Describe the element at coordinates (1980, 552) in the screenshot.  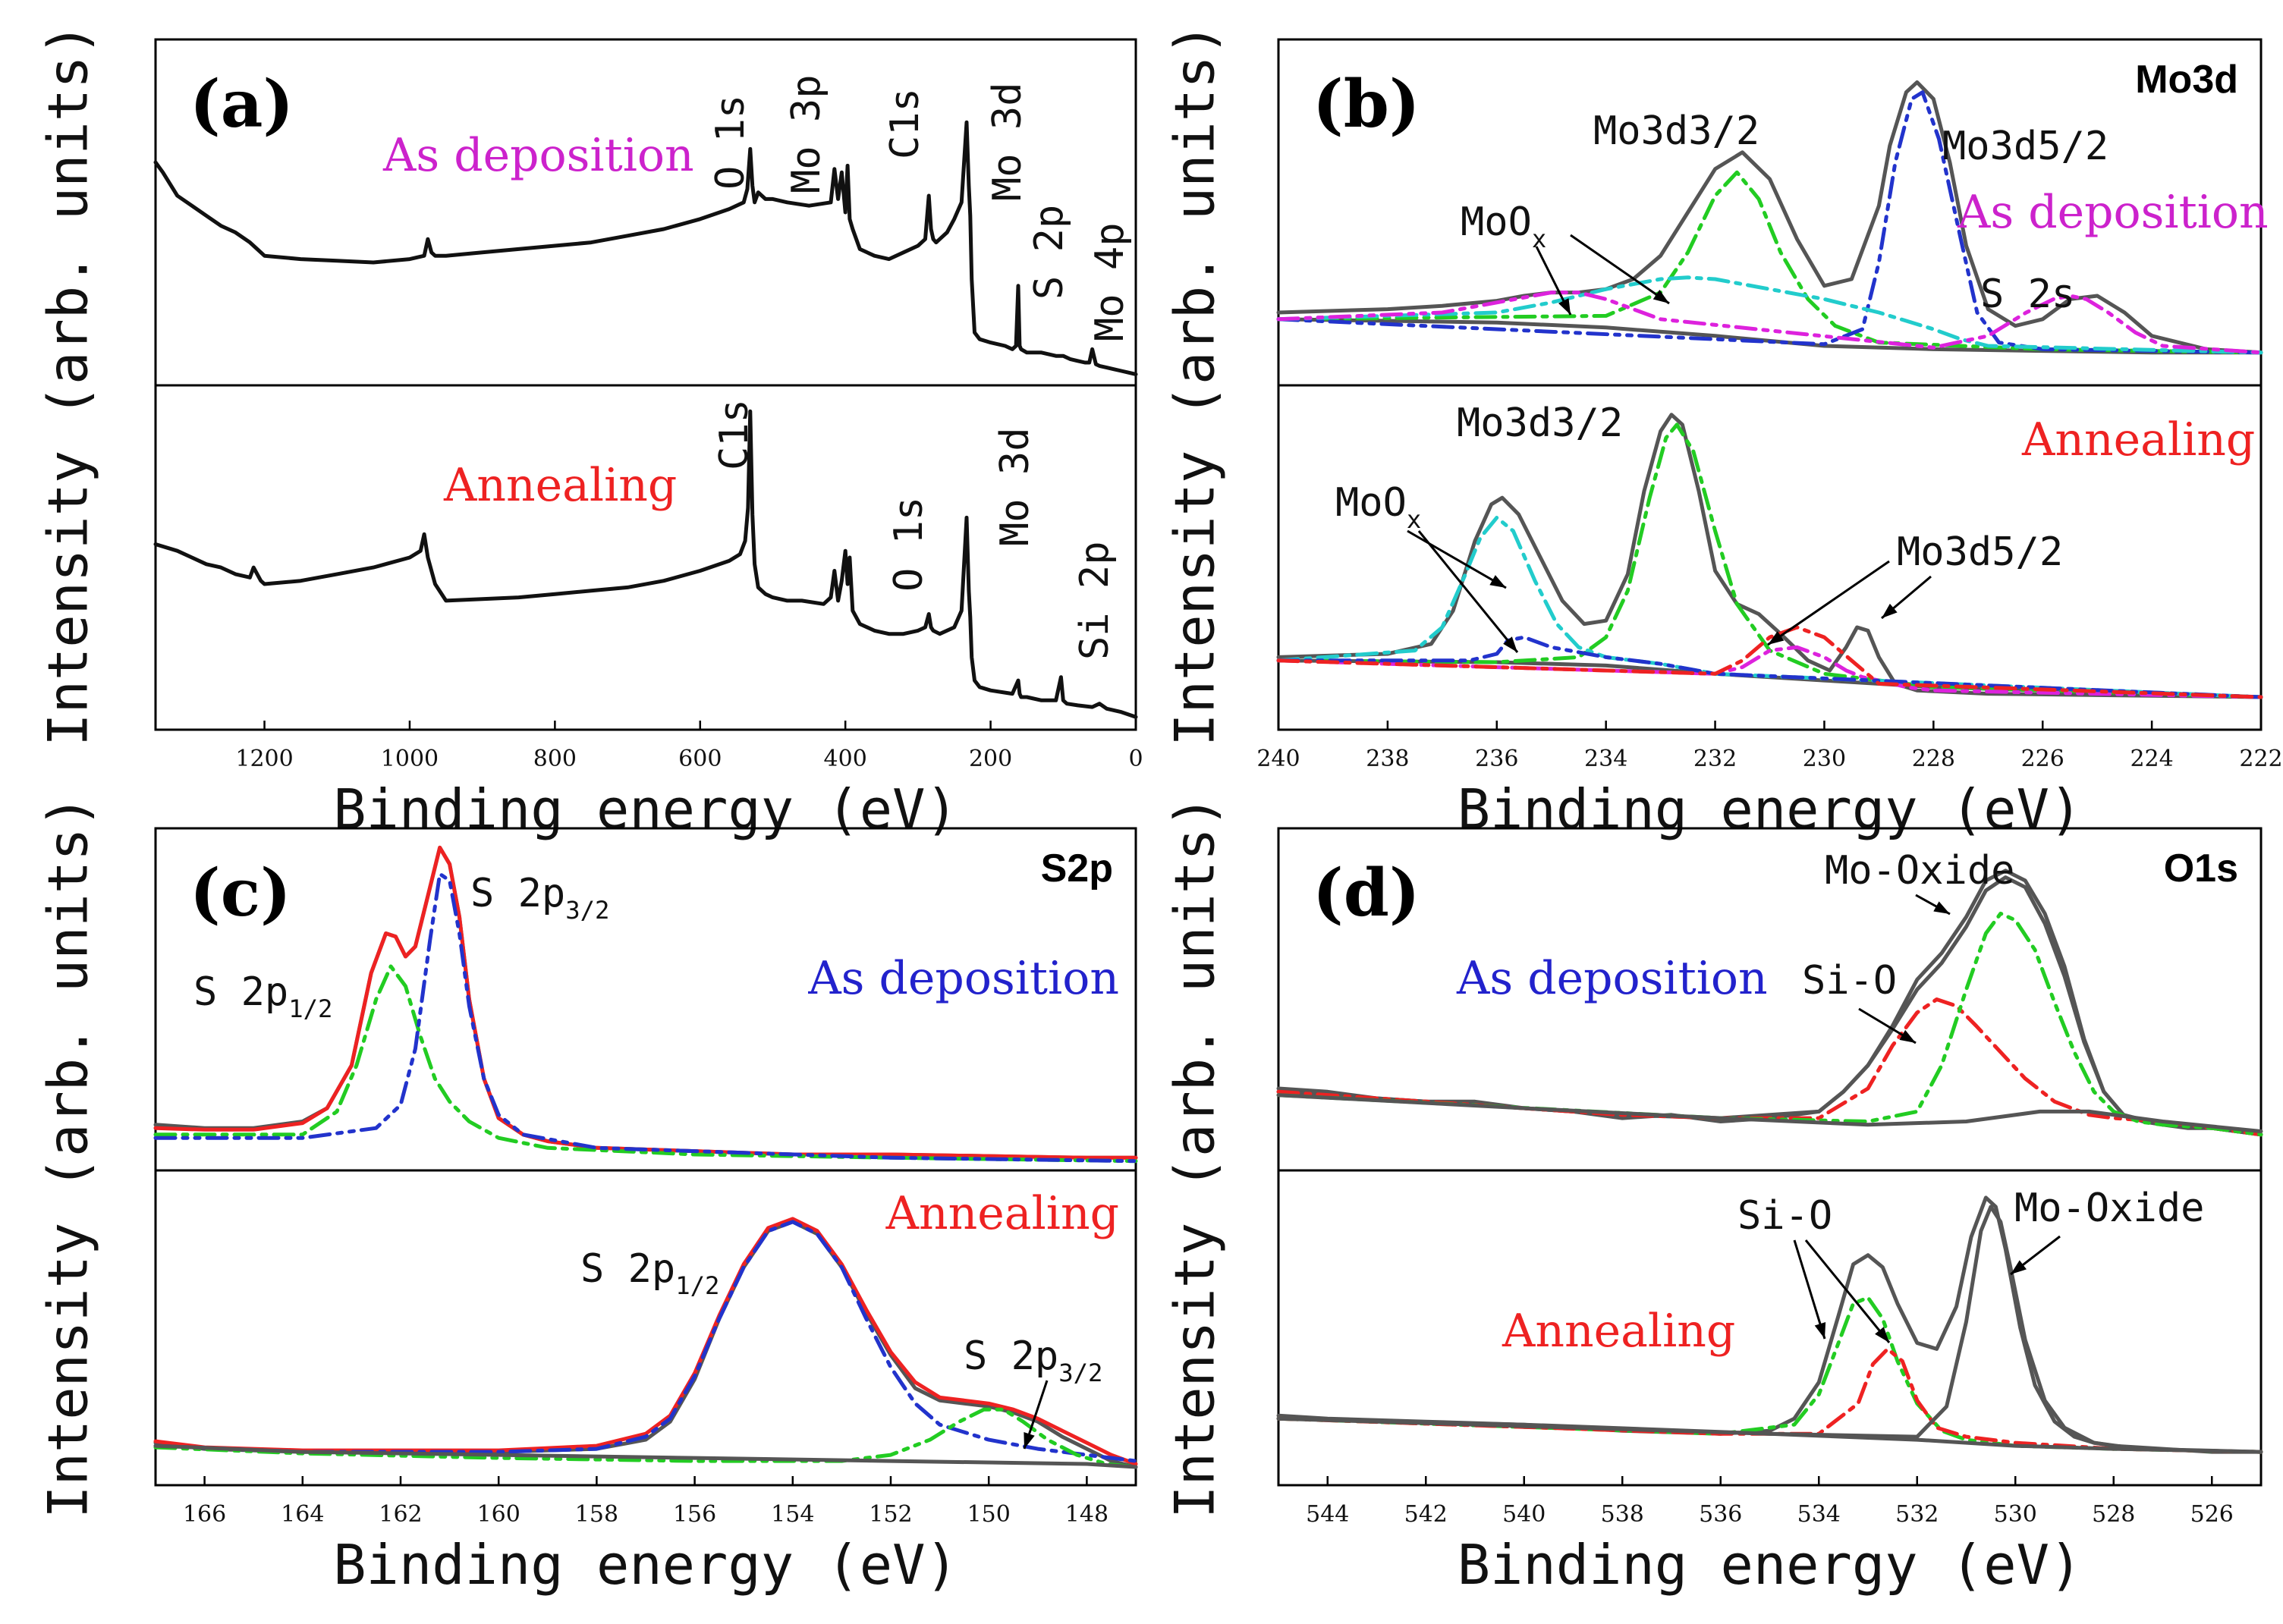
I see `peak-label-mo3d52-annealing: Mo3d5/2` at that location.